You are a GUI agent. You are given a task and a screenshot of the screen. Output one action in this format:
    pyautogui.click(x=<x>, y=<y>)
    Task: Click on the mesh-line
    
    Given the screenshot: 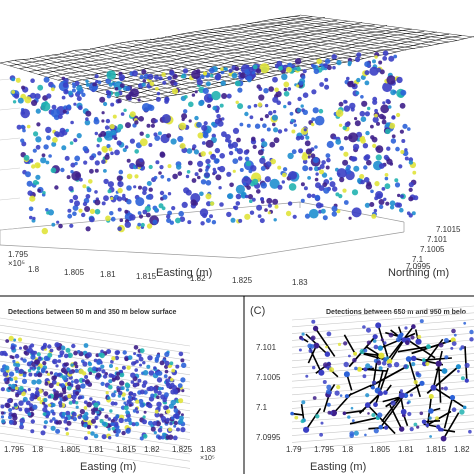 What is the action you would take?
    pyautogui.click(x=147, y=68)
    